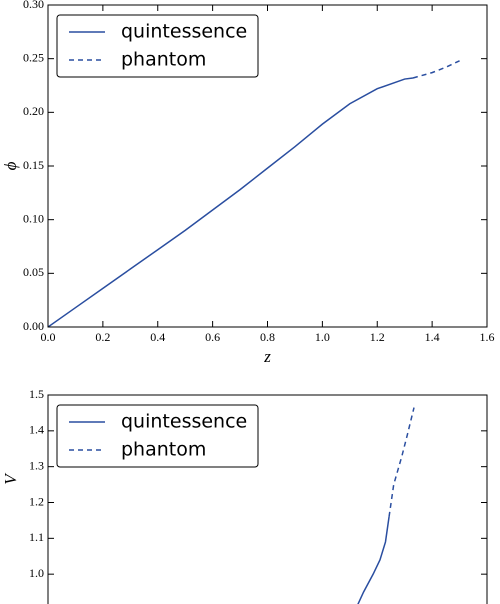  I want to click on x-tick-label: 0.0, so click(48, 337).